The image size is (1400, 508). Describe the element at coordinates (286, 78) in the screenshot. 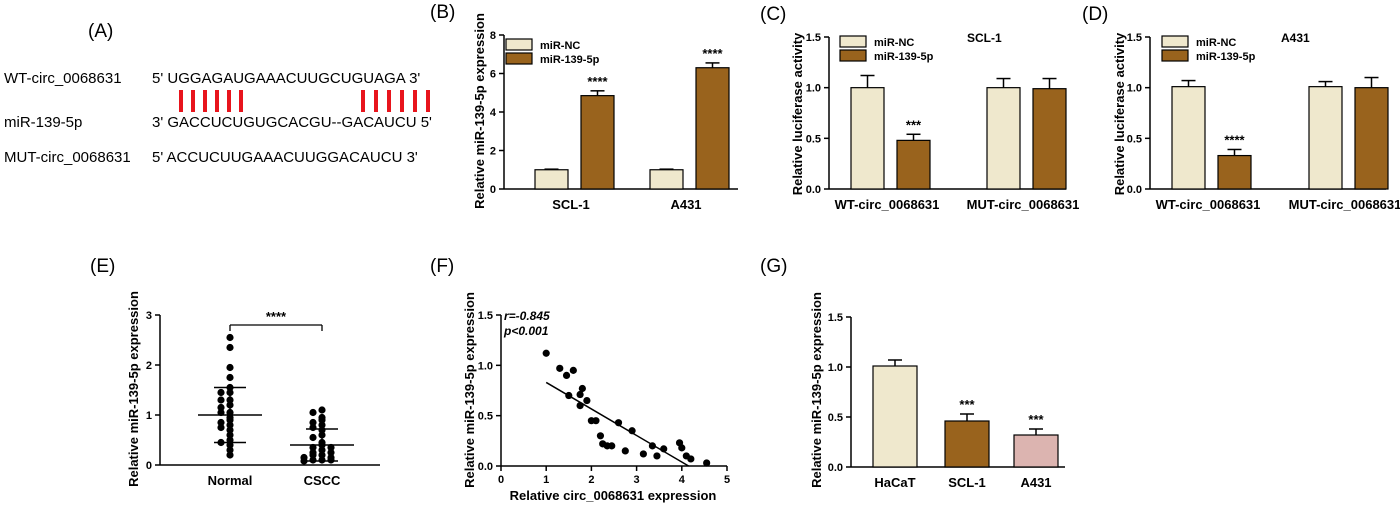

I see `seq-row-sequence: 5' UGGAGAUGAAACUUGCUGUAGA 3'` at that location.